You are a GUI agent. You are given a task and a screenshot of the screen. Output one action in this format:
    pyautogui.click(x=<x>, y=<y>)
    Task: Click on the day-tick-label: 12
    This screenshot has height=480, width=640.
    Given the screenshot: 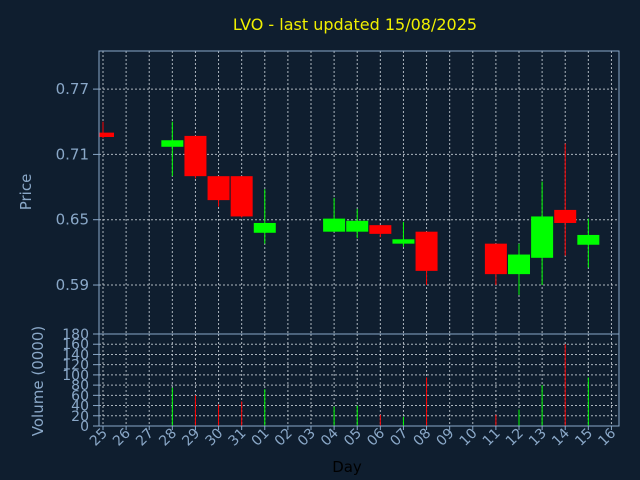 What is the action you would take?
    pyautogui.click(x=515, y=438)
    